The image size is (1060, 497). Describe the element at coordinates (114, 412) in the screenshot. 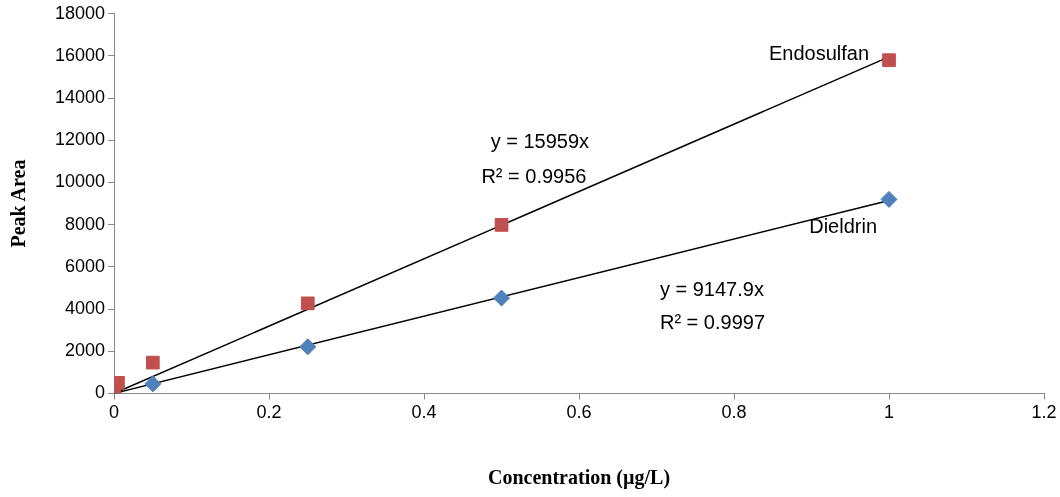

I see `x-tick-label: 0` at that location.